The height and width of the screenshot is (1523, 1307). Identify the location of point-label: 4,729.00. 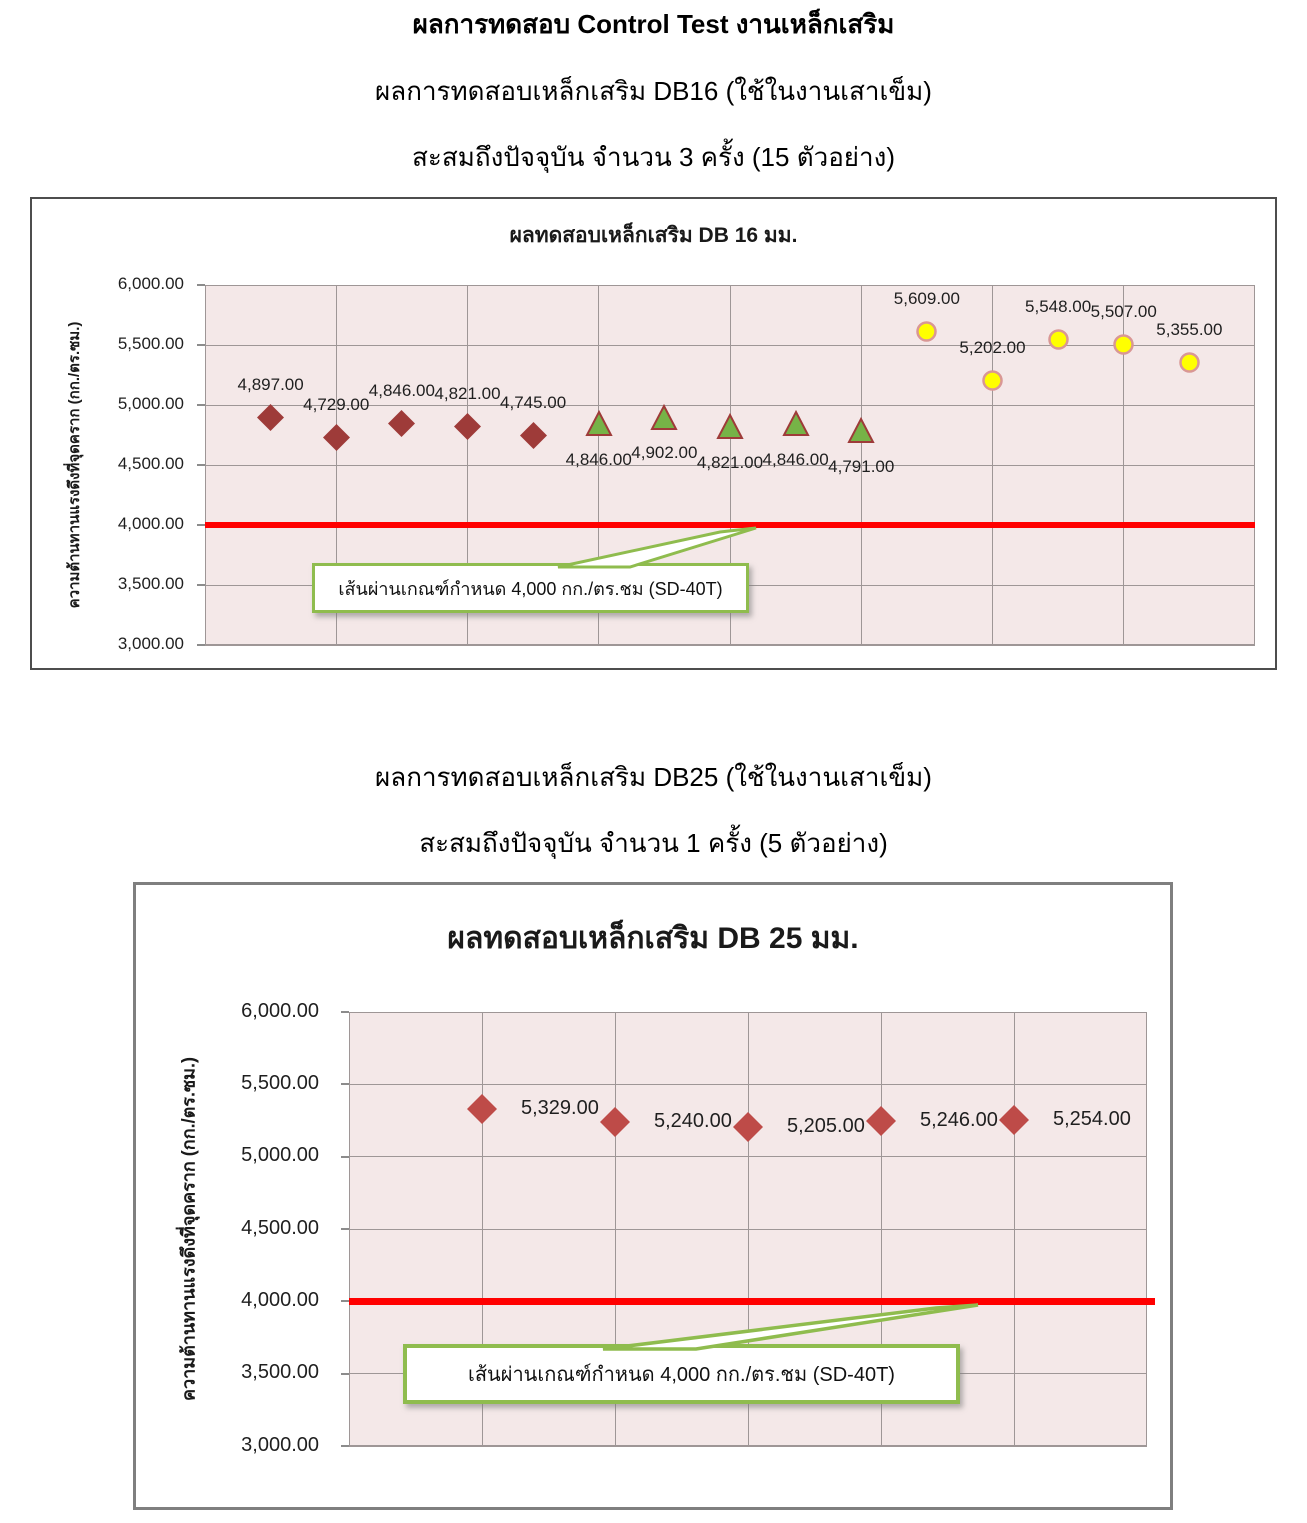
(336, 404).